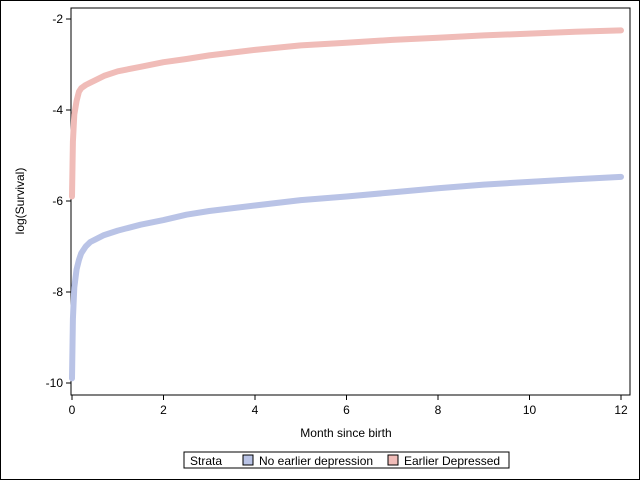 The height and width of the screenshot is (480, 640). I want to click on legend-swatch-earlier-depressed, so click(393, 460).